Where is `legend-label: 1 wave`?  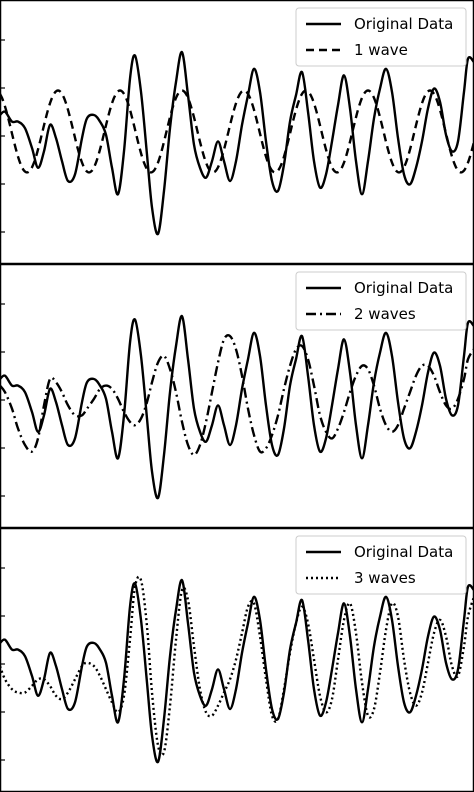 legend-label: 1 wave is located at coordinates (381, 50).